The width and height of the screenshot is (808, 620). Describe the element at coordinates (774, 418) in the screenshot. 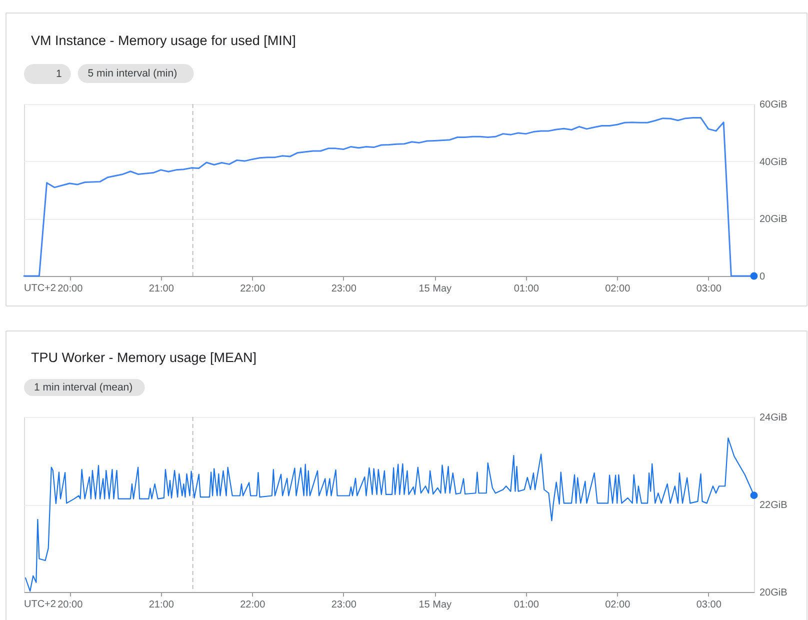

I see `y-tick-label: 24GiB` at that location.